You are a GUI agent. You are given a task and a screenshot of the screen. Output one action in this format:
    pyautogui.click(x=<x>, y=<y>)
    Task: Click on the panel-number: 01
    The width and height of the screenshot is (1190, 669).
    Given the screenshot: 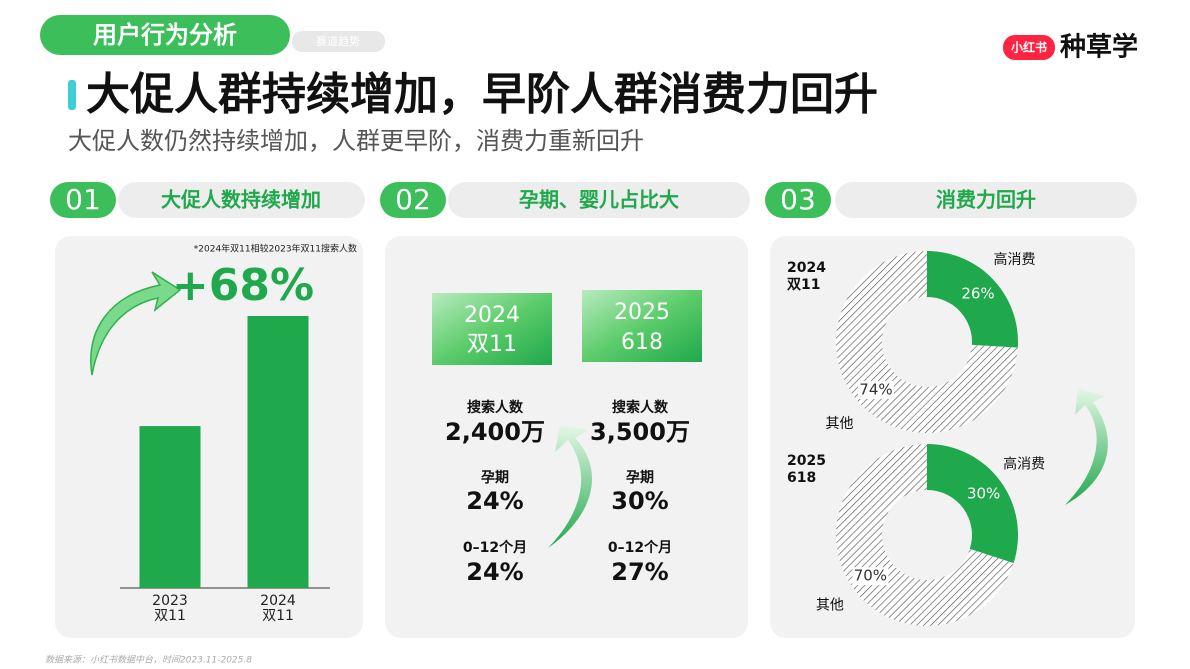 What is the action you would take?
    pyautogui.click(x=83, y=199)
    